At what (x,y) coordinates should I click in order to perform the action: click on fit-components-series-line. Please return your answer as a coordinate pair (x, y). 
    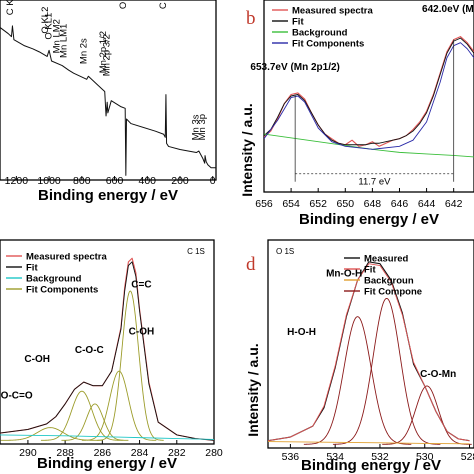
    Looking at the image, I should click on (369, 96).